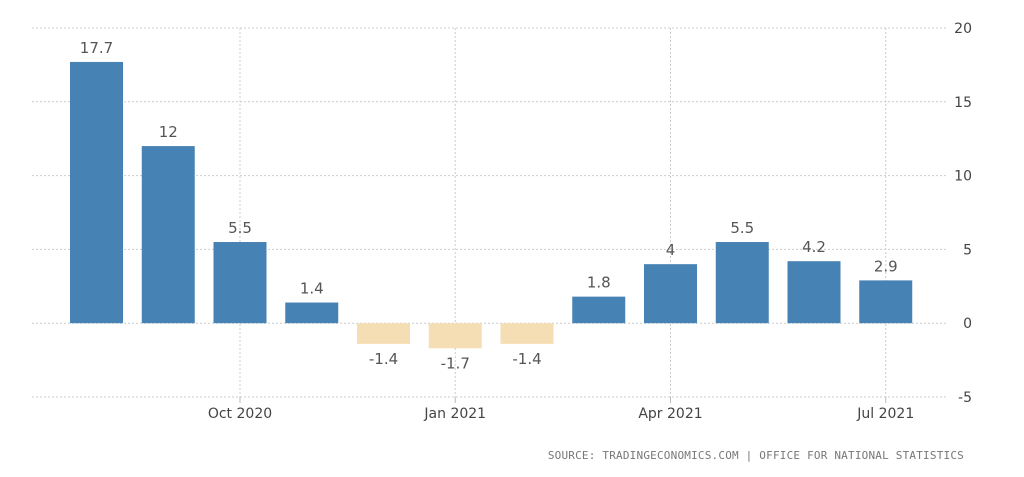  I want to click on x-tick-label: Jan 2021, so click(454, 414).